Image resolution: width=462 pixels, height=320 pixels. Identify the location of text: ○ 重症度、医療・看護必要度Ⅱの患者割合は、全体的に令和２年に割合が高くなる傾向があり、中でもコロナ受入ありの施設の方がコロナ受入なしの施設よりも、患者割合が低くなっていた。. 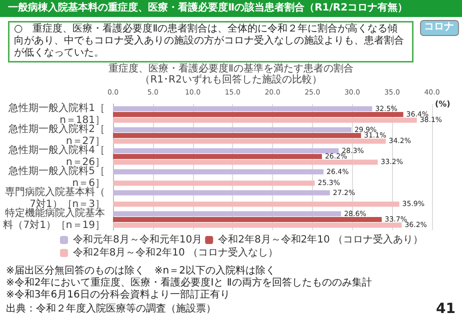
(209, 40).